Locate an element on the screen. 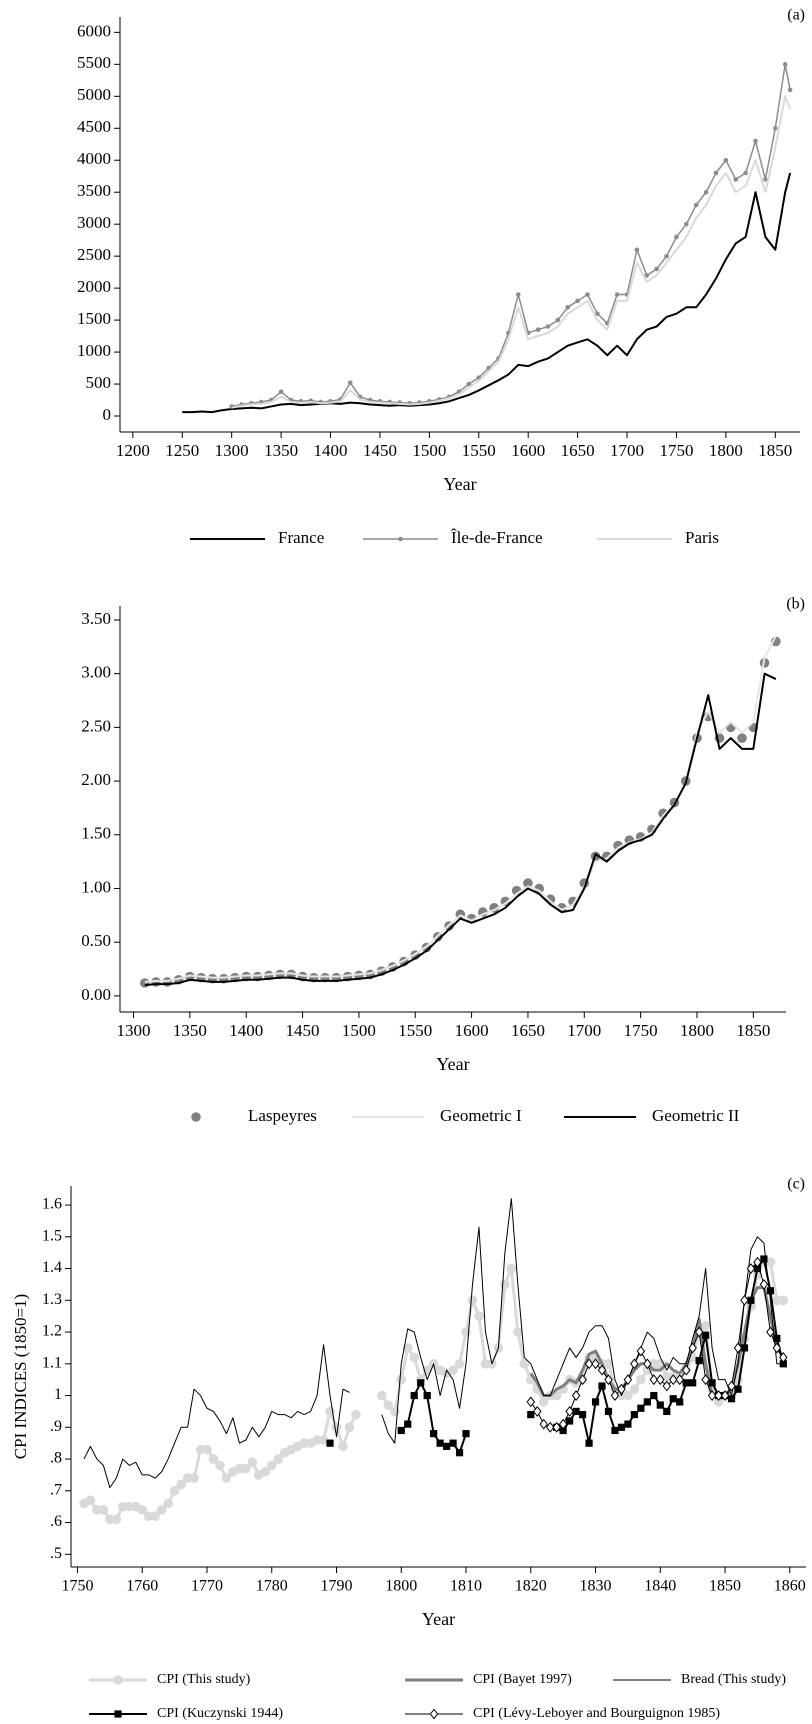  y-tick-label: 1.5 is located at coordinates (52, 1235).